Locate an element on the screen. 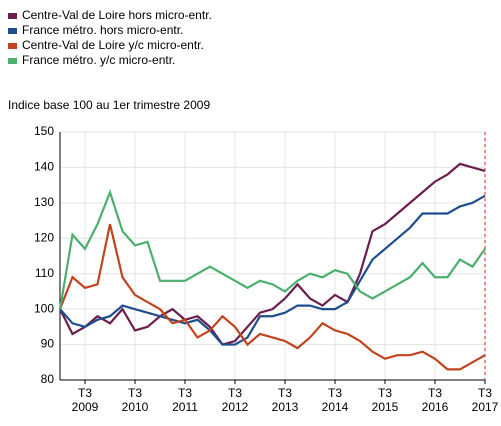  y-tick-label: 90 is located at coordinates (48, 344).